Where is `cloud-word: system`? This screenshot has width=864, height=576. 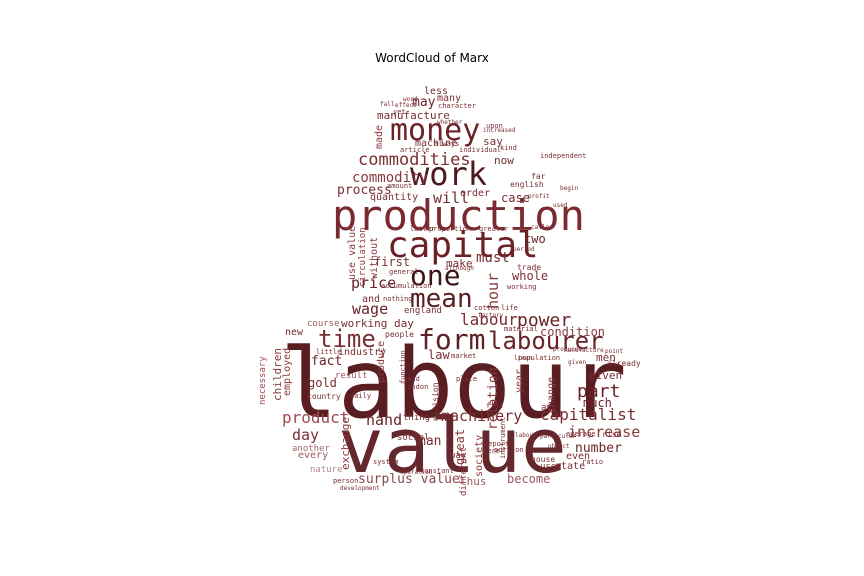 cloud-word: system is located at coordinates (386, 462).